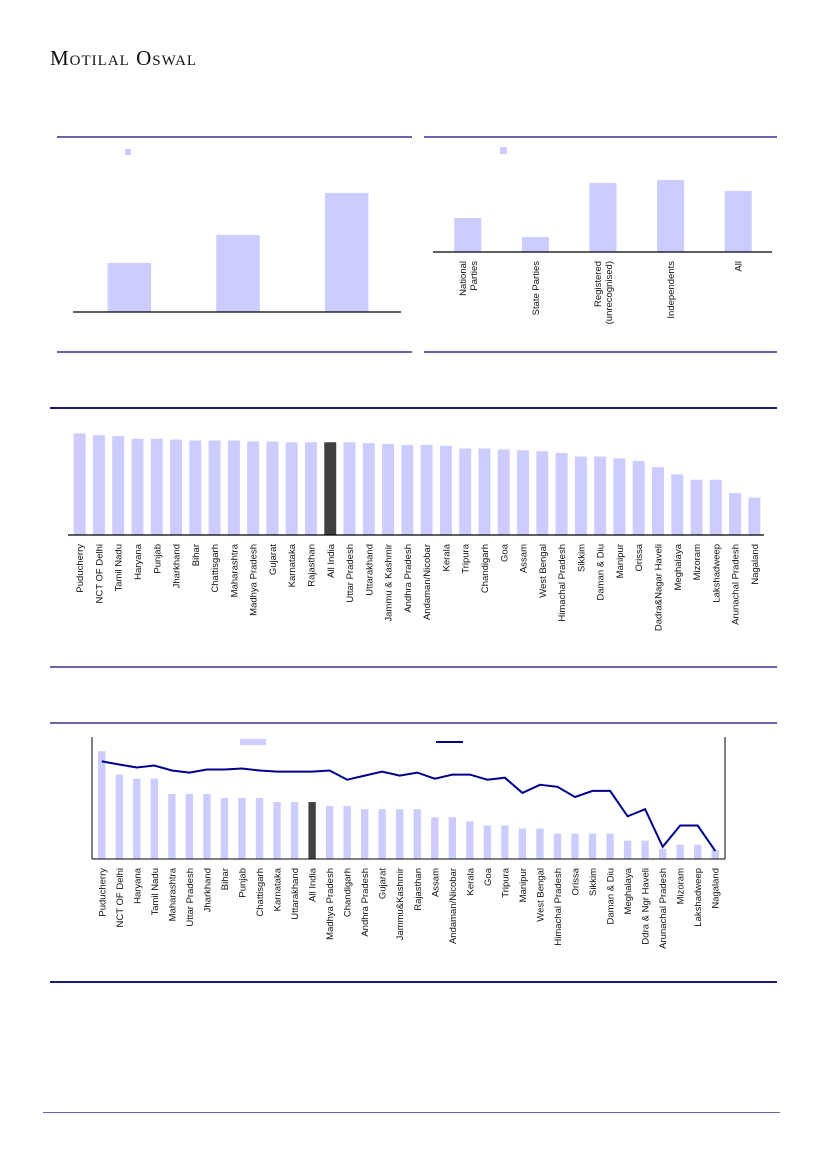 The height and width of the screenshot is (1169, 827). I want to click on legend-swatch-bar, so click(253, 742).